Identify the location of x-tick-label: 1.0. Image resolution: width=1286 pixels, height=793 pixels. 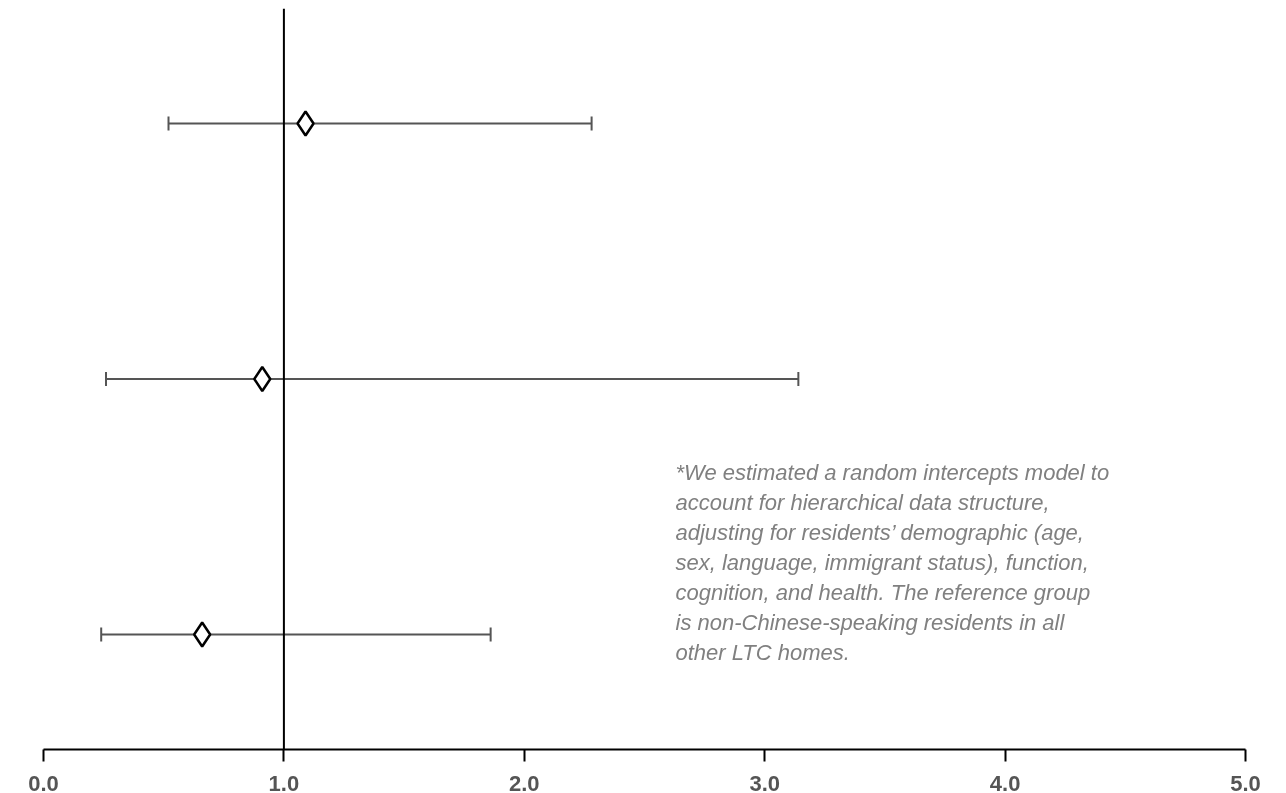
(284, 781).